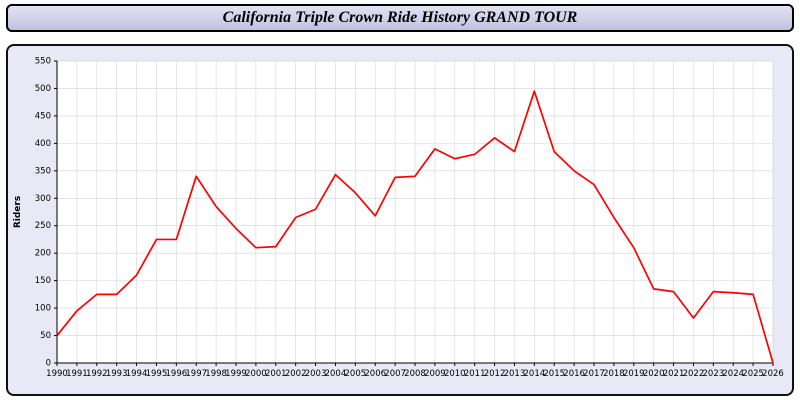 This screenshot has height=400, width=800. What do you see at coordinates (535, 374) in the screenshot?
I see `svg-text: 2014` at bounding box center [535, 374].